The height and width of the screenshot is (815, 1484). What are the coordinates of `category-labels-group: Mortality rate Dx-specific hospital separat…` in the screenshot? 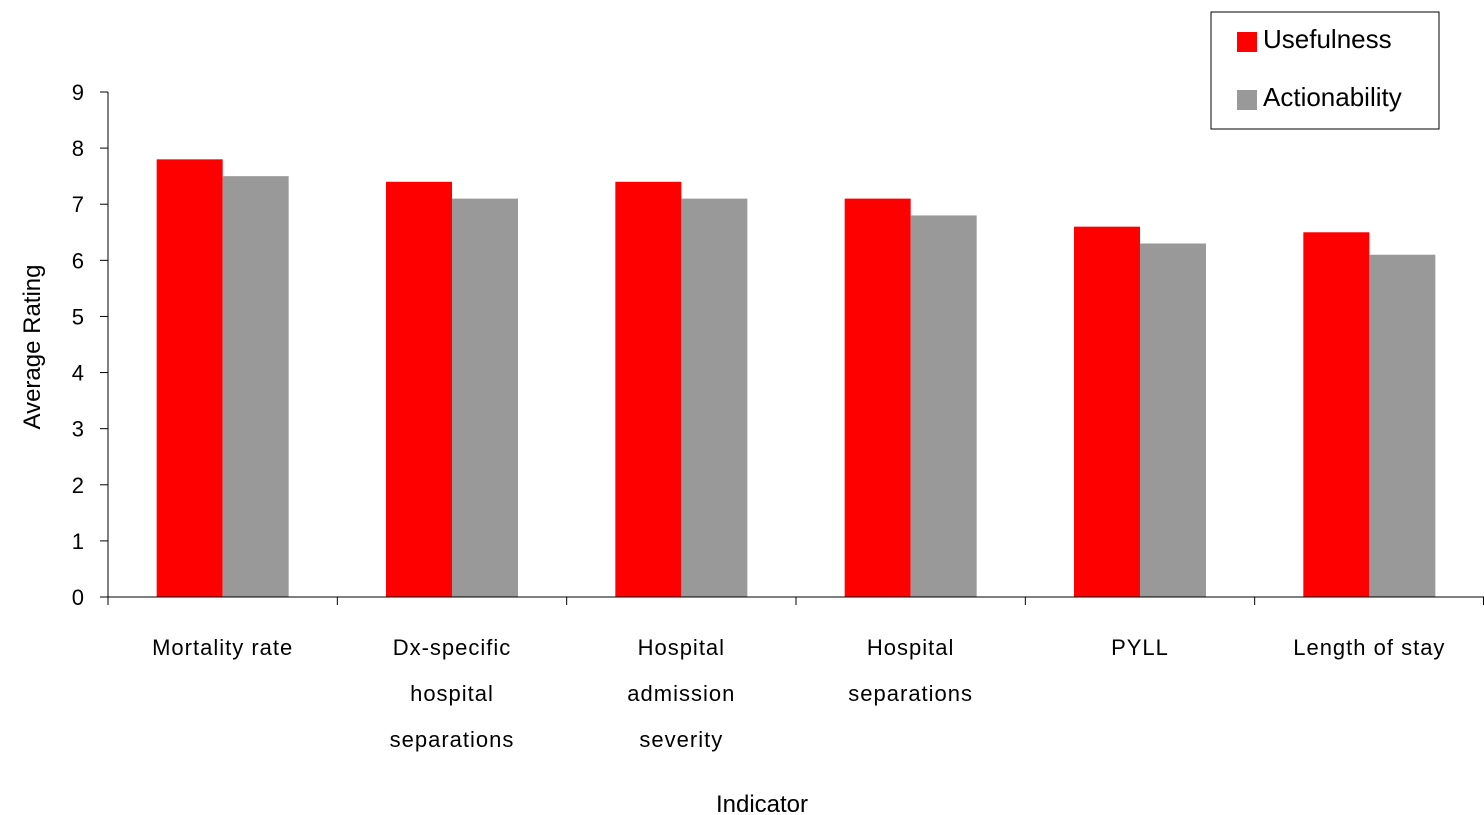 It's located at (798, 693).